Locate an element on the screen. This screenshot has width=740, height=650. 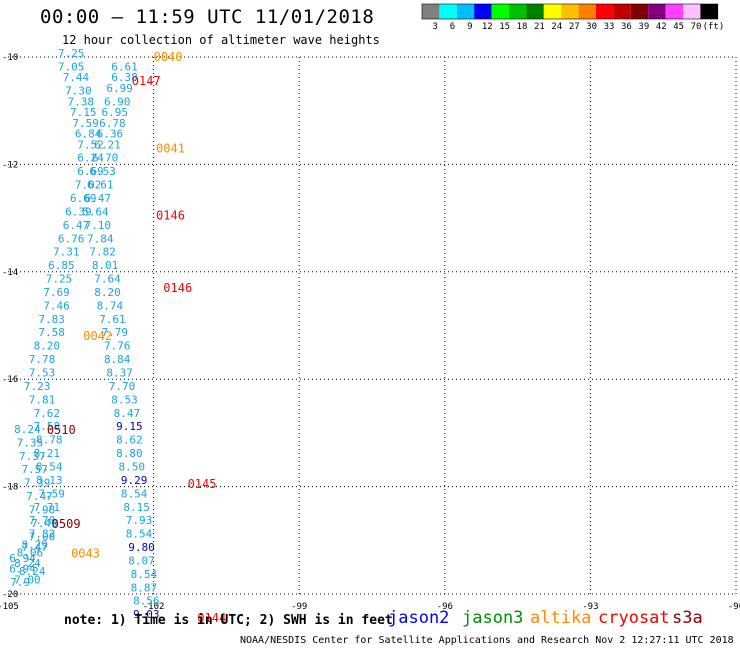
y-tick-label: -12 is located at coordinates (10, 165).